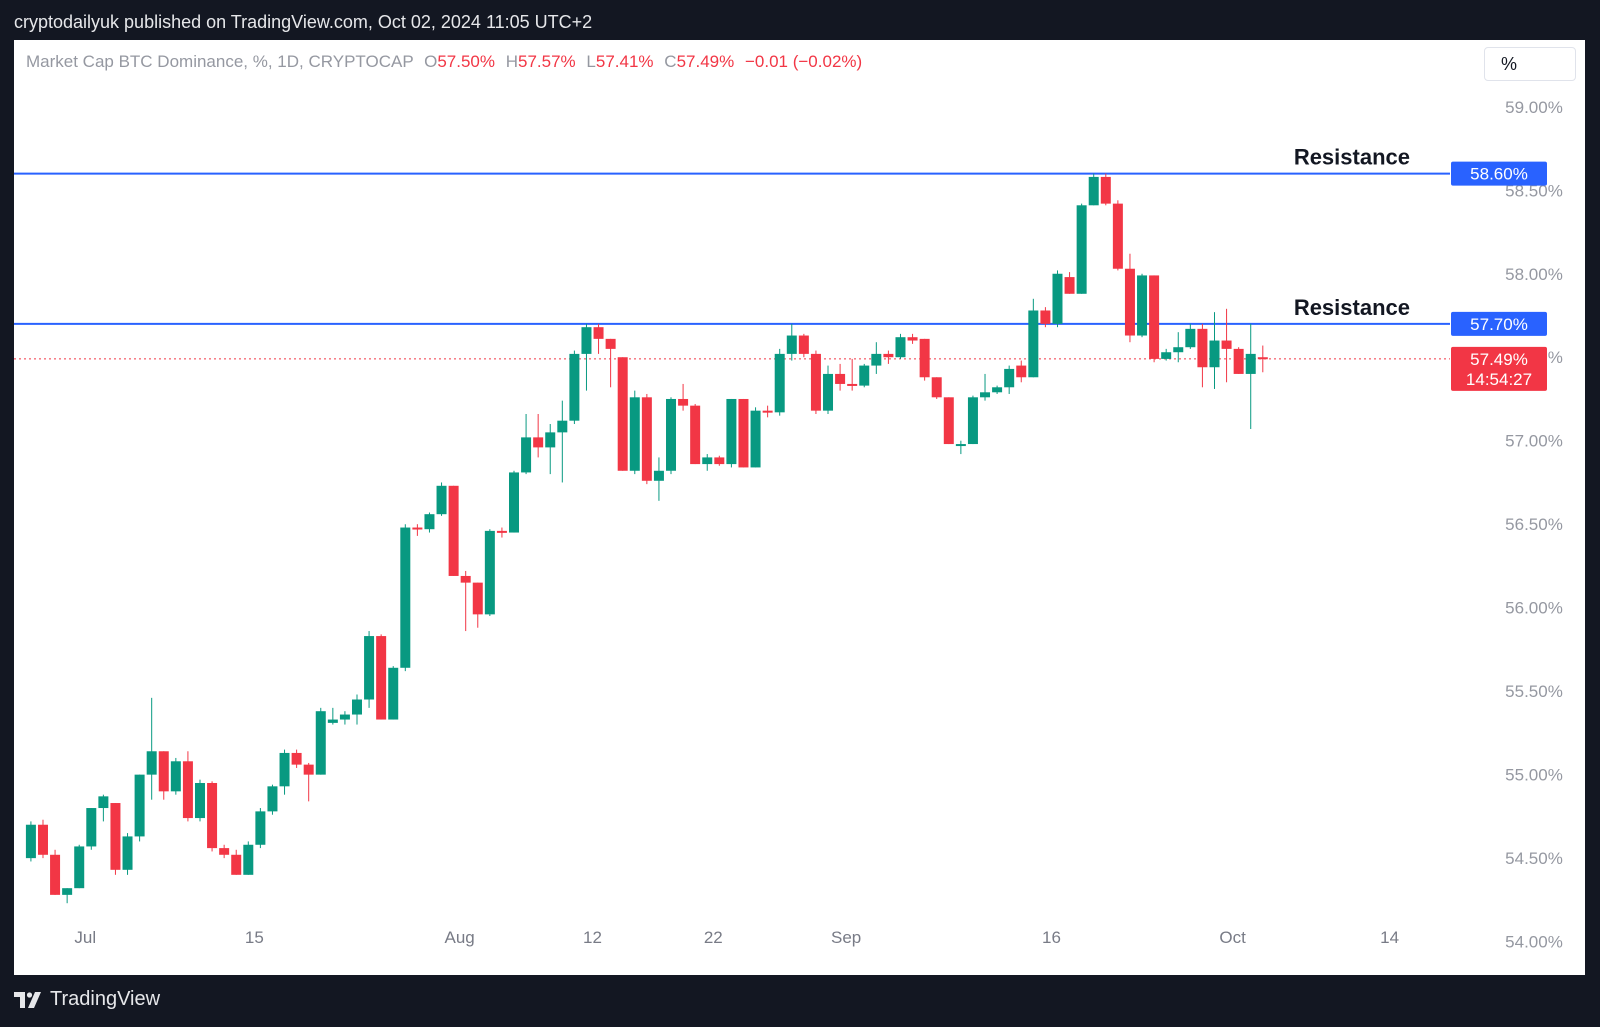 This screenshot has height=1027, width=1600. Describe the element at coordinates (1530, 64) in the screenshot. I see `percent-scale-button: %` at that location.